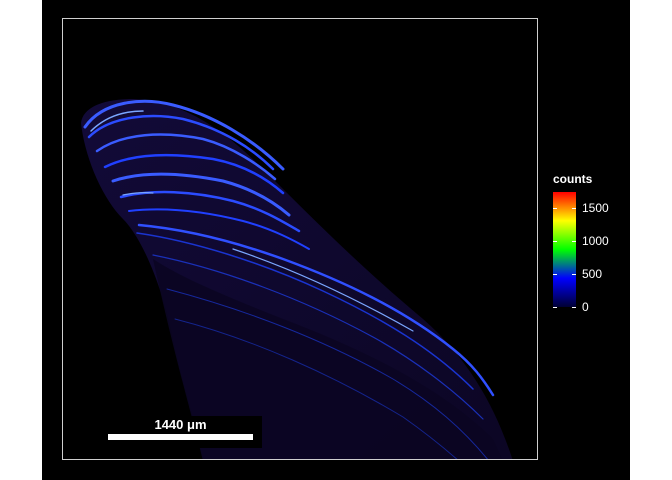 This screenshot has height=480, width=672. What do you see at coordinates (564, 249) in the screenshot?
I see `colorbar` at bounding box center [564, 249].